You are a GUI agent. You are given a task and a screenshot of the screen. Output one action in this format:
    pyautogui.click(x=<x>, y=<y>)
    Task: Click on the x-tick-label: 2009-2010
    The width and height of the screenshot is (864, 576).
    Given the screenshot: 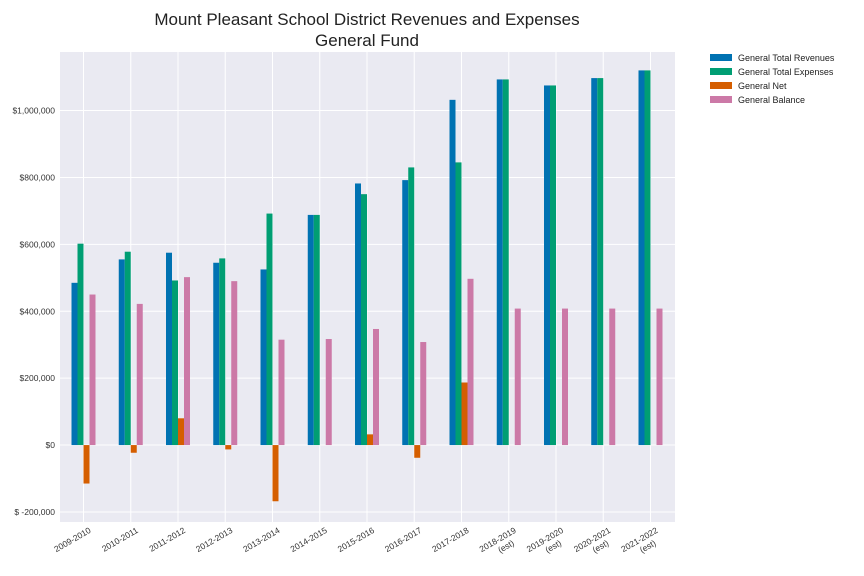 What is the action you would take?
    pyautogui.click(x=72, y=539)
    